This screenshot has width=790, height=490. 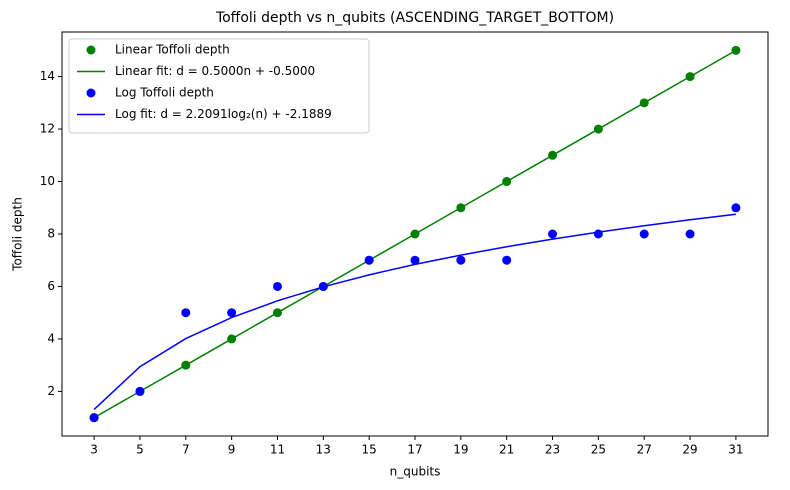 I want to click on y-tick-label: 8, so click(x=51, y=234).